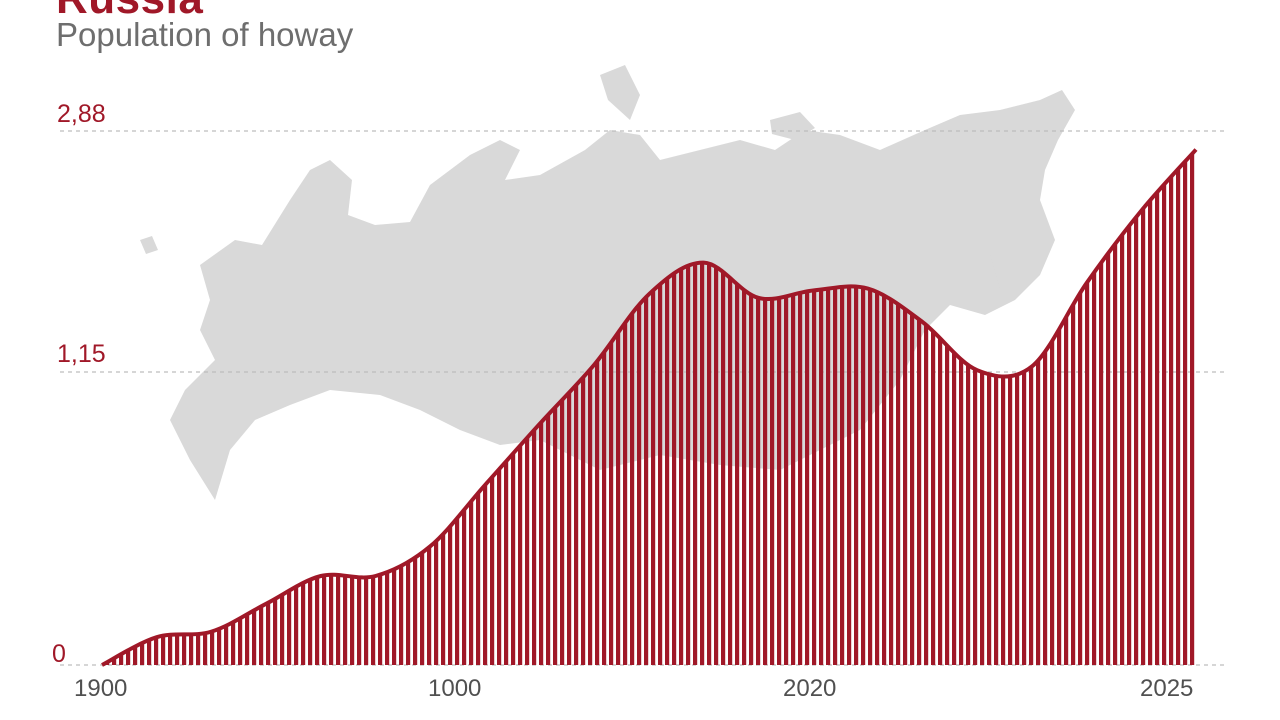 Image resolution: width=1280 pixels, height=720 pixels. I want to click on chart-title: Russia, so click(129, 12).